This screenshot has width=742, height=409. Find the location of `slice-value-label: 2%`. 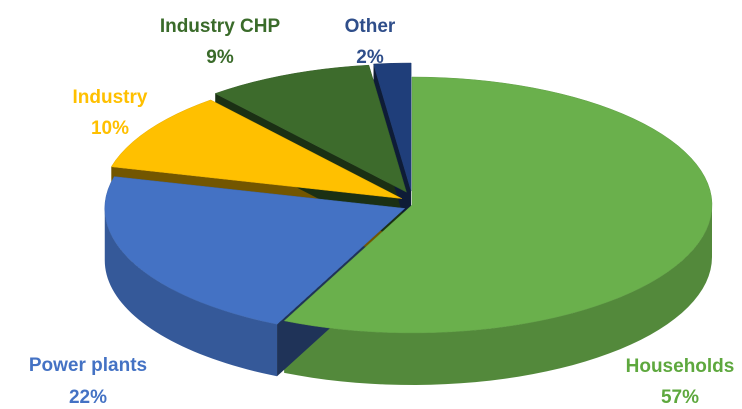

slice-value-label: 2% is located at coordinates (370, 57).